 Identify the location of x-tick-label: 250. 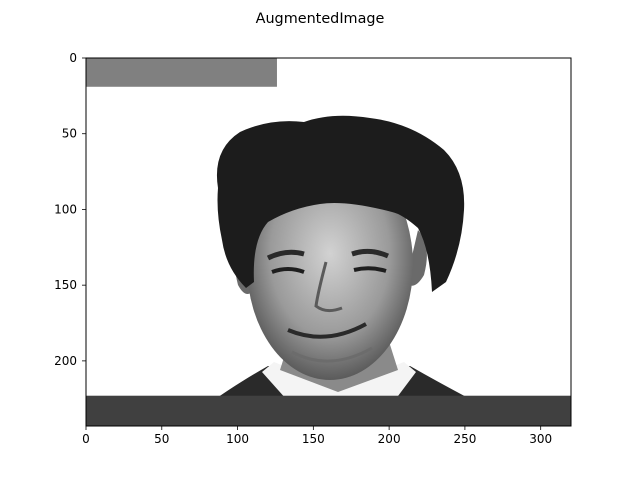
(464, 439).